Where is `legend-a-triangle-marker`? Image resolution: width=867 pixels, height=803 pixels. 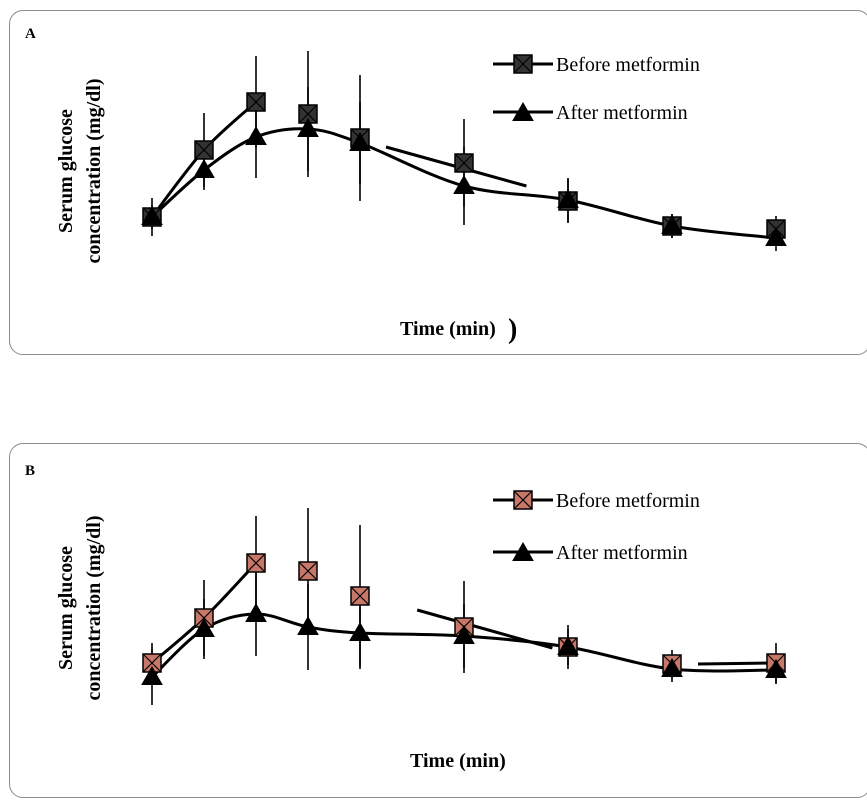
legend-a-triangle-marker is located at coordinates (523, 111).